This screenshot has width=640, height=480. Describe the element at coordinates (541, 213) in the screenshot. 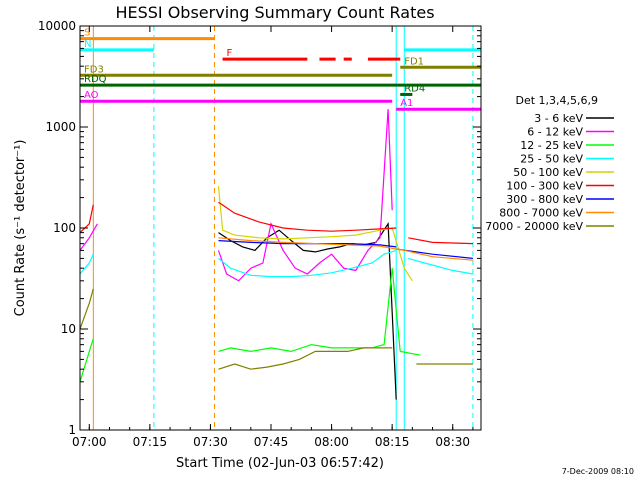

I see `legend-label-800-7000-kev: 800 - 7000 keV` at that location.